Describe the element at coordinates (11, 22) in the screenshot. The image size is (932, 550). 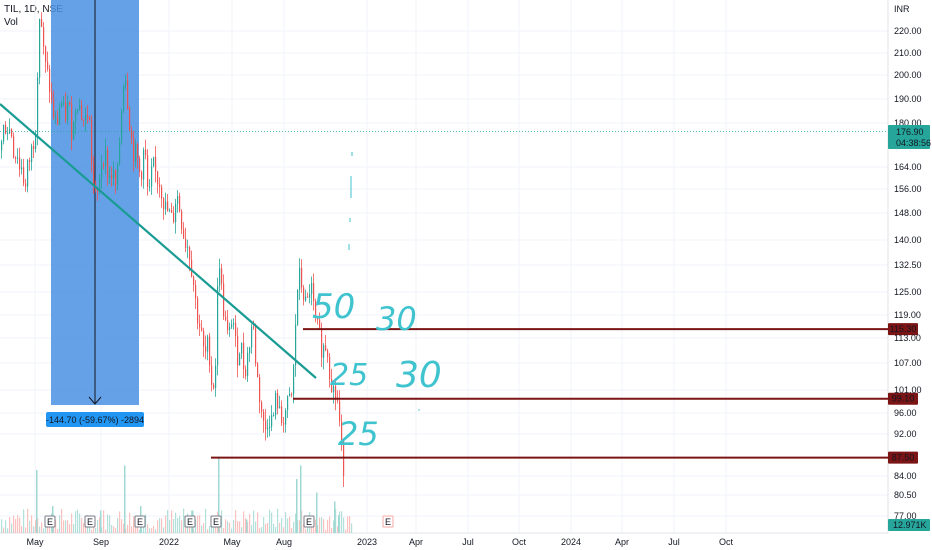
I see `volume-label: Vol` at that location.